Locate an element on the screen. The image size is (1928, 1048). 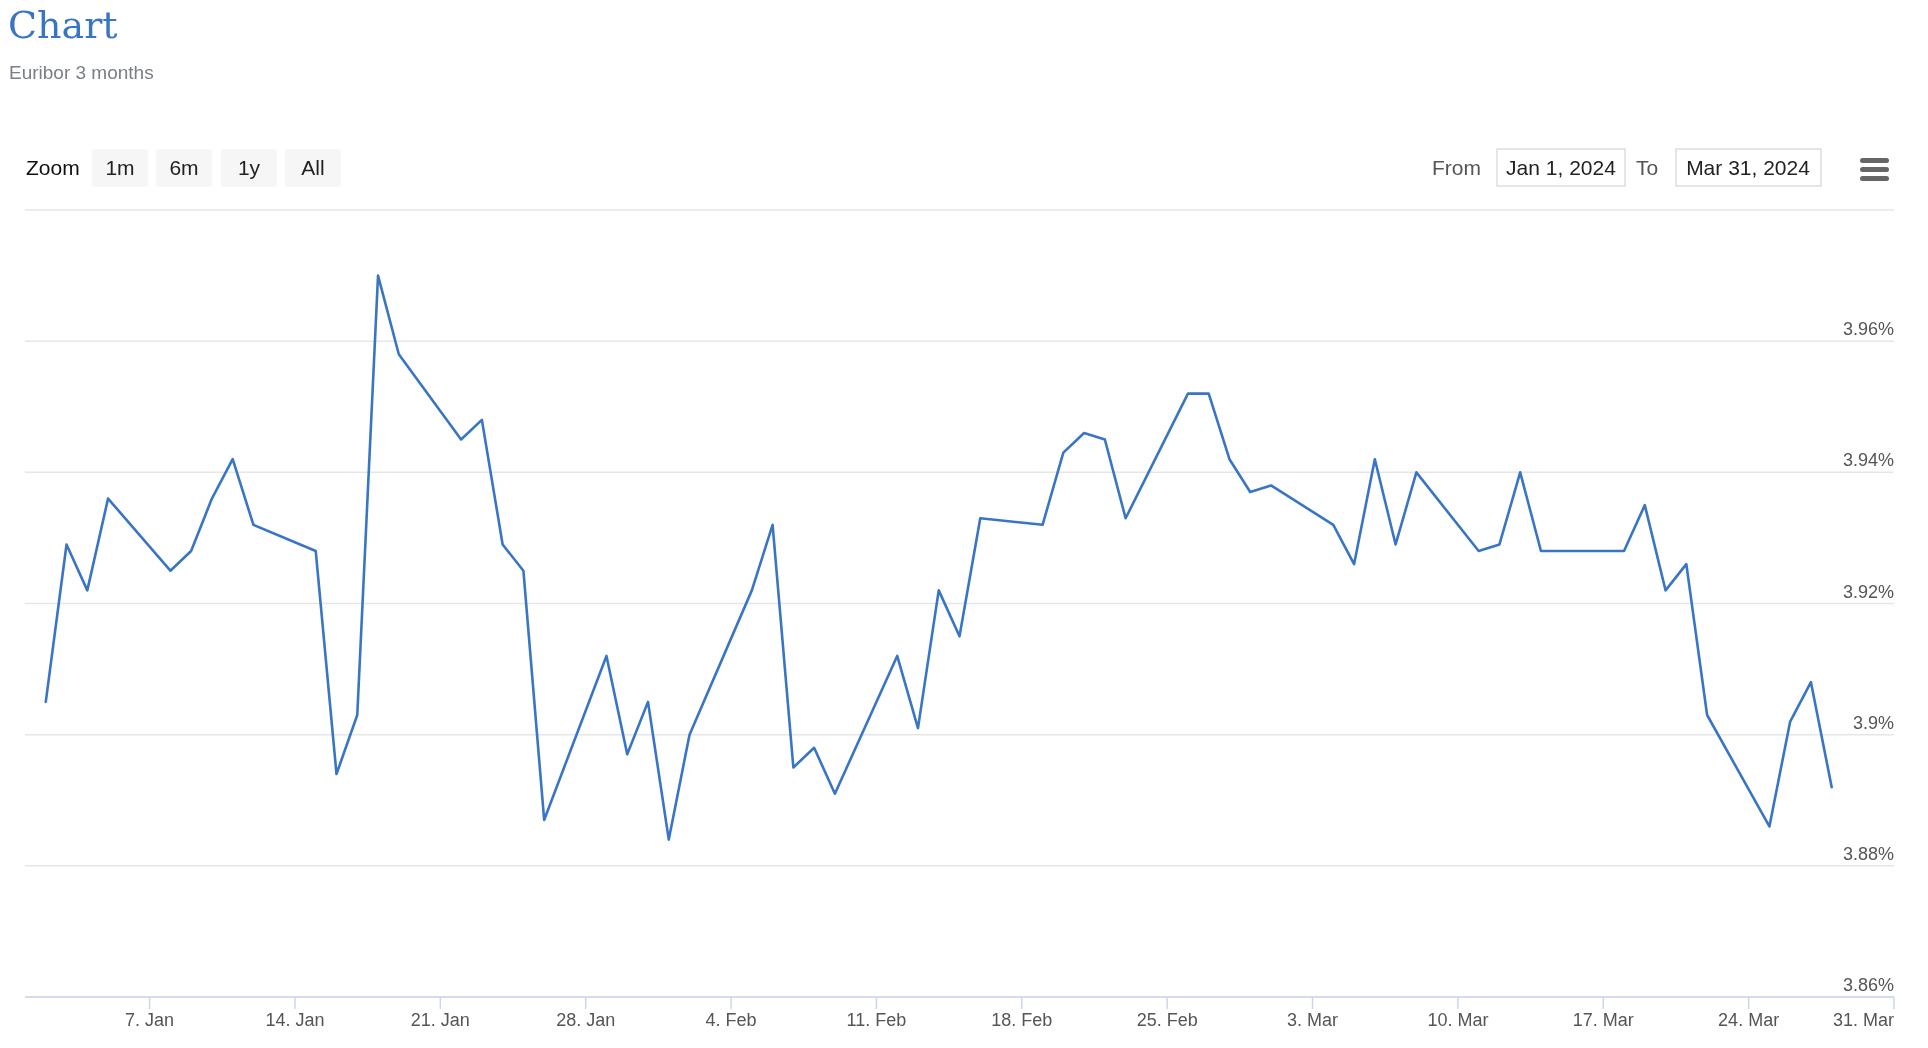
y-tick-label: 3.86% is located at coordinates (1868, 985).